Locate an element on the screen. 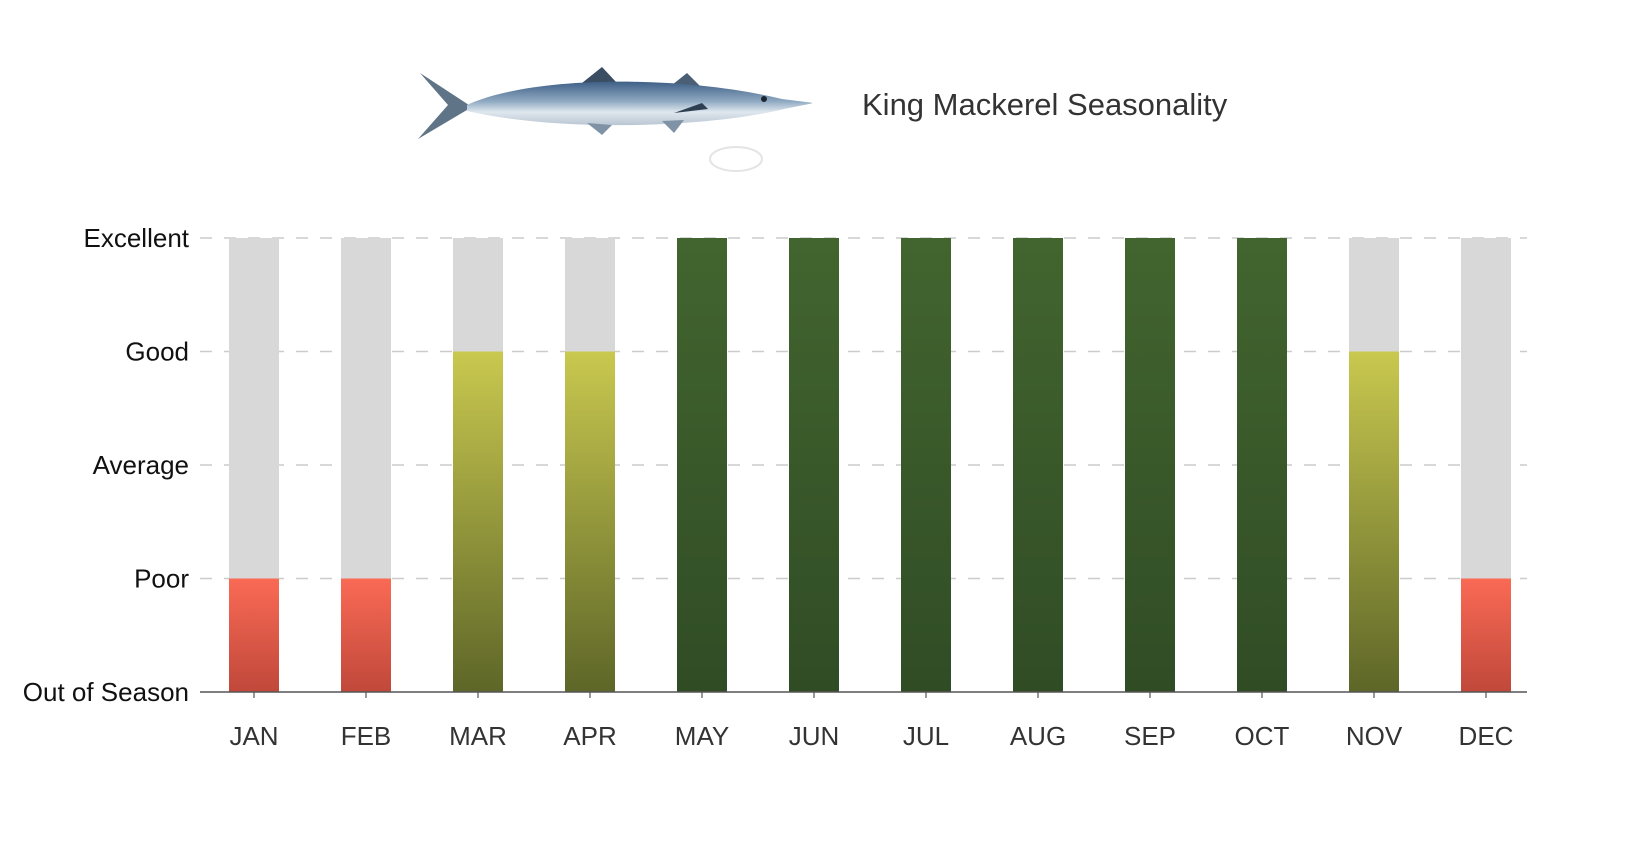 This screenshot has height=864, width=1648. x-tick-label-sep: SEP is located at coordinates (1150, 736).